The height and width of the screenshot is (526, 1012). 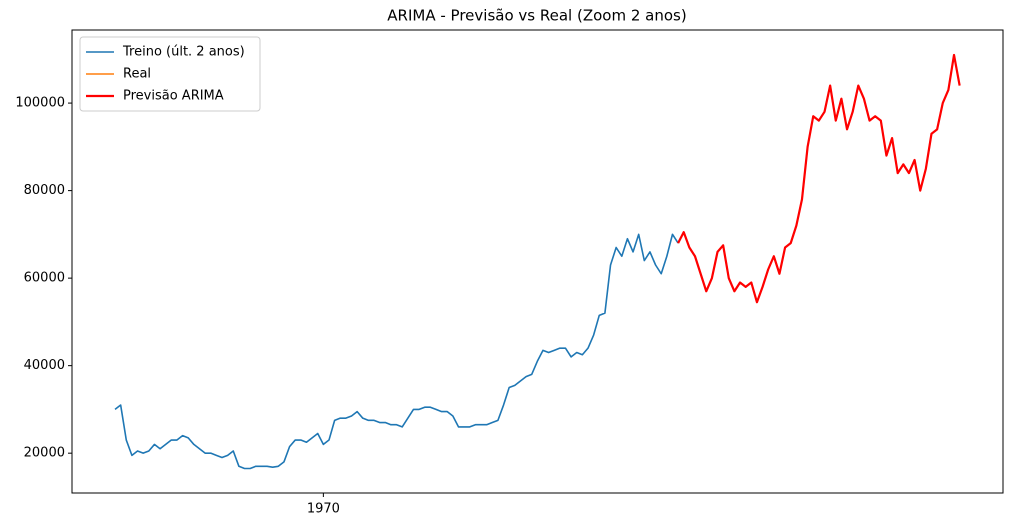 I want to click on y-tick-label: 80000, so click(x=44, y=190).